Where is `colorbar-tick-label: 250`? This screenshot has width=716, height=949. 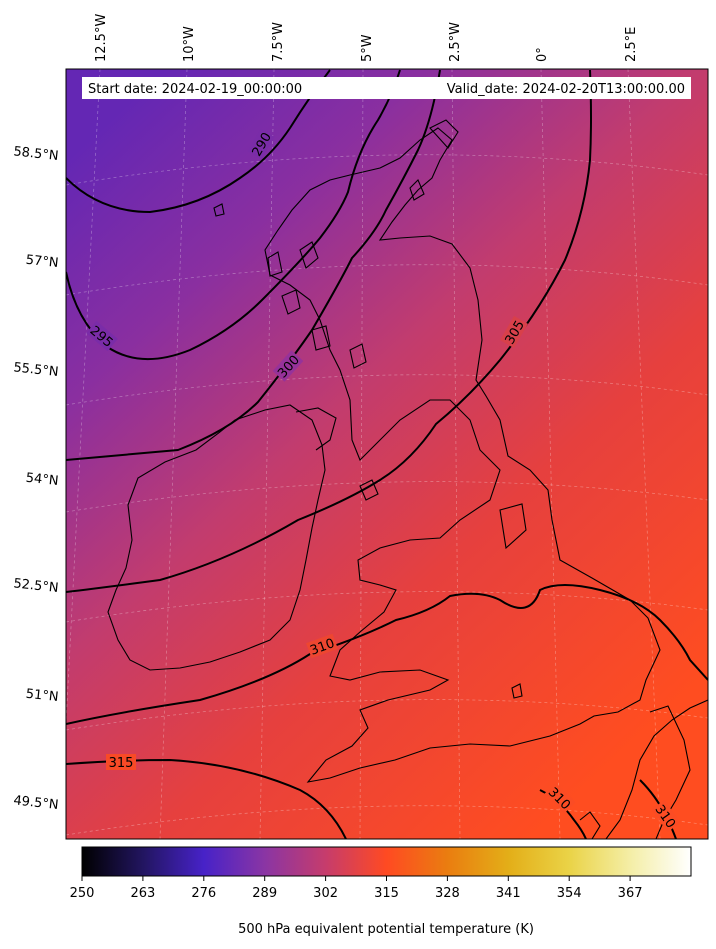 colorbar-tick-label: 250 is located at coordinates (82, 893).